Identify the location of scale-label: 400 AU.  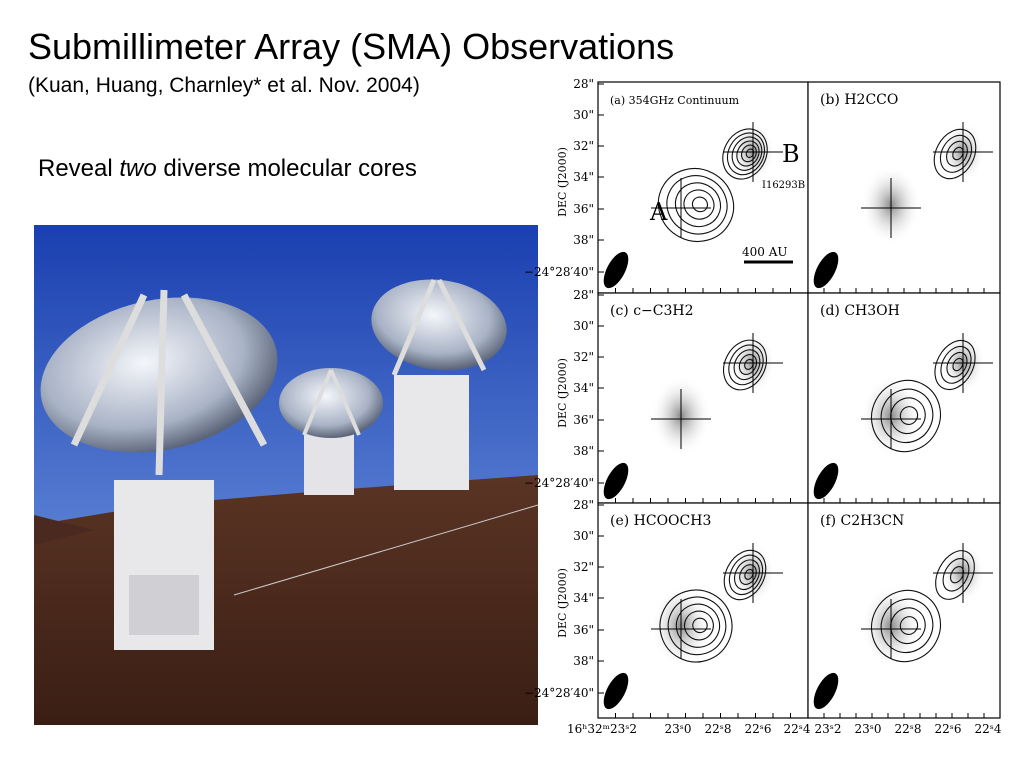
(765, 252).